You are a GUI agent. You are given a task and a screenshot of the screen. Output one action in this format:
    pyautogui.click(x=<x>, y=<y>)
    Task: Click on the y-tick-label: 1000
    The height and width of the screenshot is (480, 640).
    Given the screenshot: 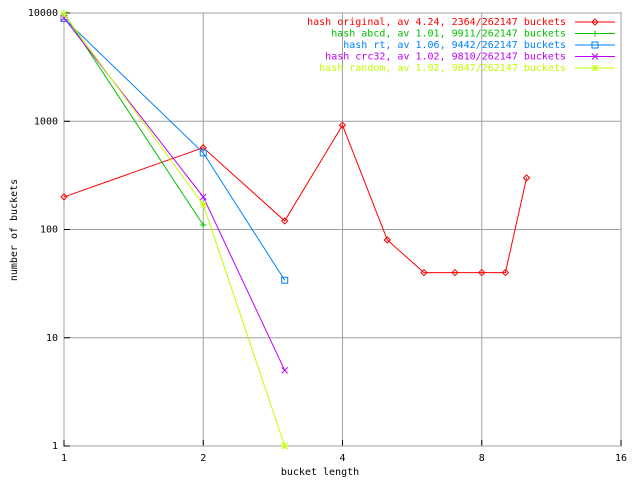 What is the action you would take?
    pyautogui.click(x=46, y=121)
    